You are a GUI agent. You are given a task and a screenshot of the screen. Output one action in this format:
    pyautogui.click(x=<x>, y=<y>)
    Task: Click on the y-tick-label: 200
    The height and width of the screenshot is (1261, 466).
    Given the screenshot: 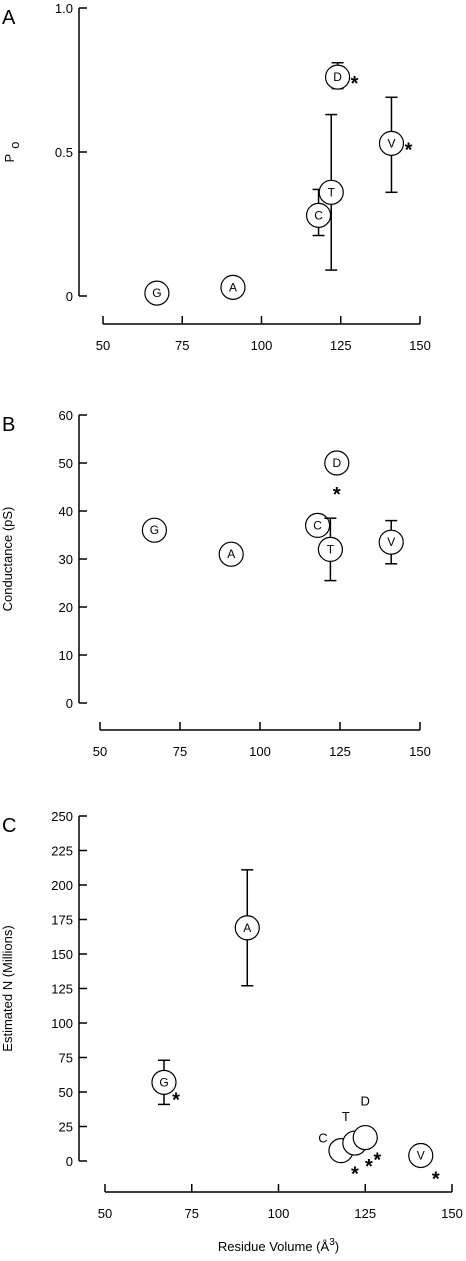 What is the action you would take?
    pyautogui.click(x=62, y=885)
    